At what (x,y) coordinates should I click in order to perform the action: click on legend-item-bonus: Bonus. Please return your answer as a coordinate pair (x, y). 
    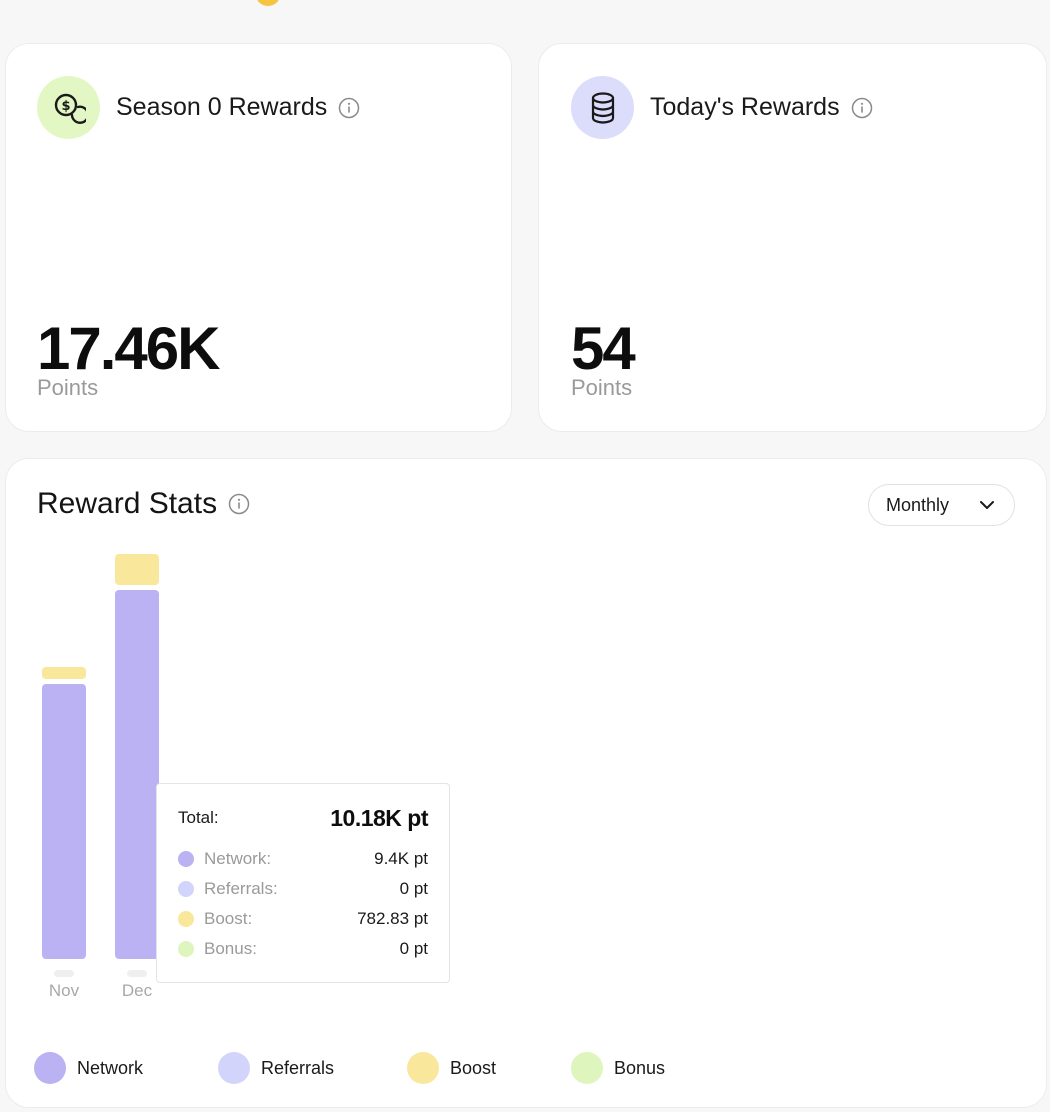
    Looking at the image, I should click on (618, 1068).